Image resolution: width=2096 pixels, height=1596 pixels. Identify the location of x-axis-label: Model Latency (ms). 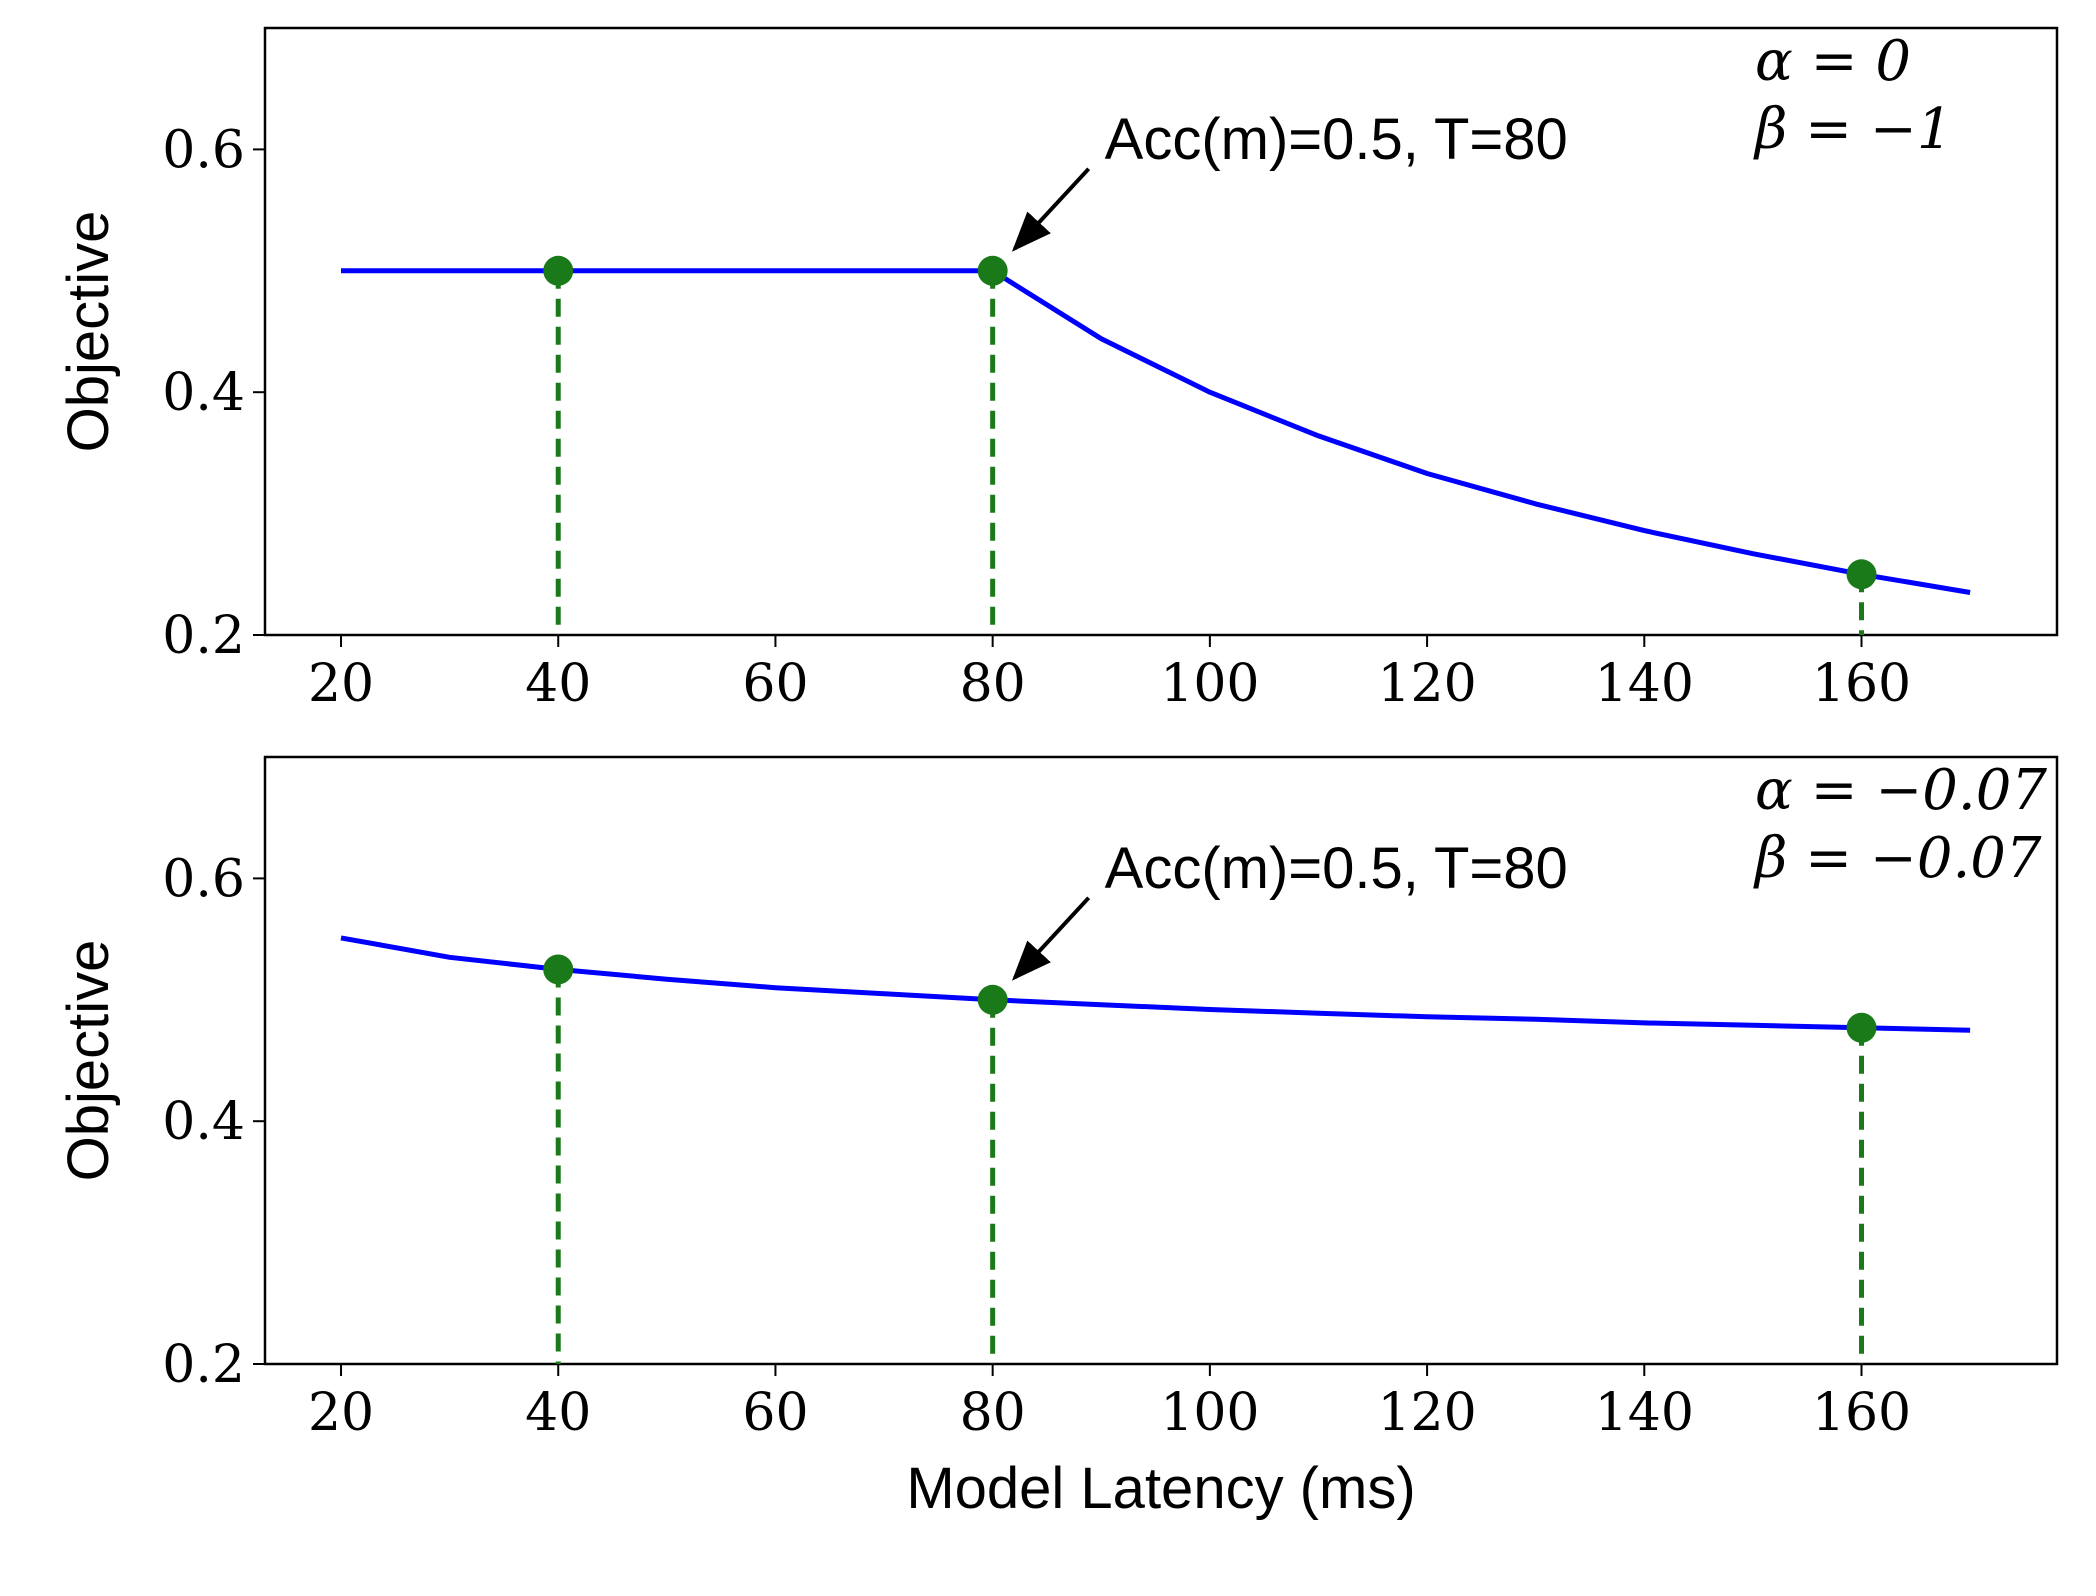
(1160, 1488).